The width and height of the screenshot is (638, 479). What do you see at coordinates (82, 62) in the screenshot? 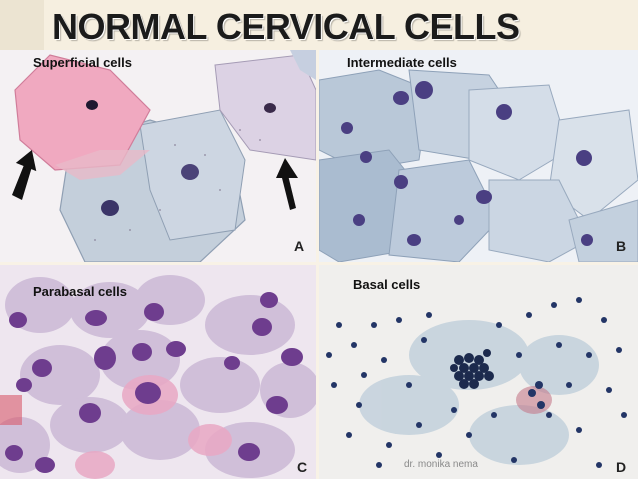
I see `panel-label-superficial: Superficial cells` at bounding box center [82, 62].